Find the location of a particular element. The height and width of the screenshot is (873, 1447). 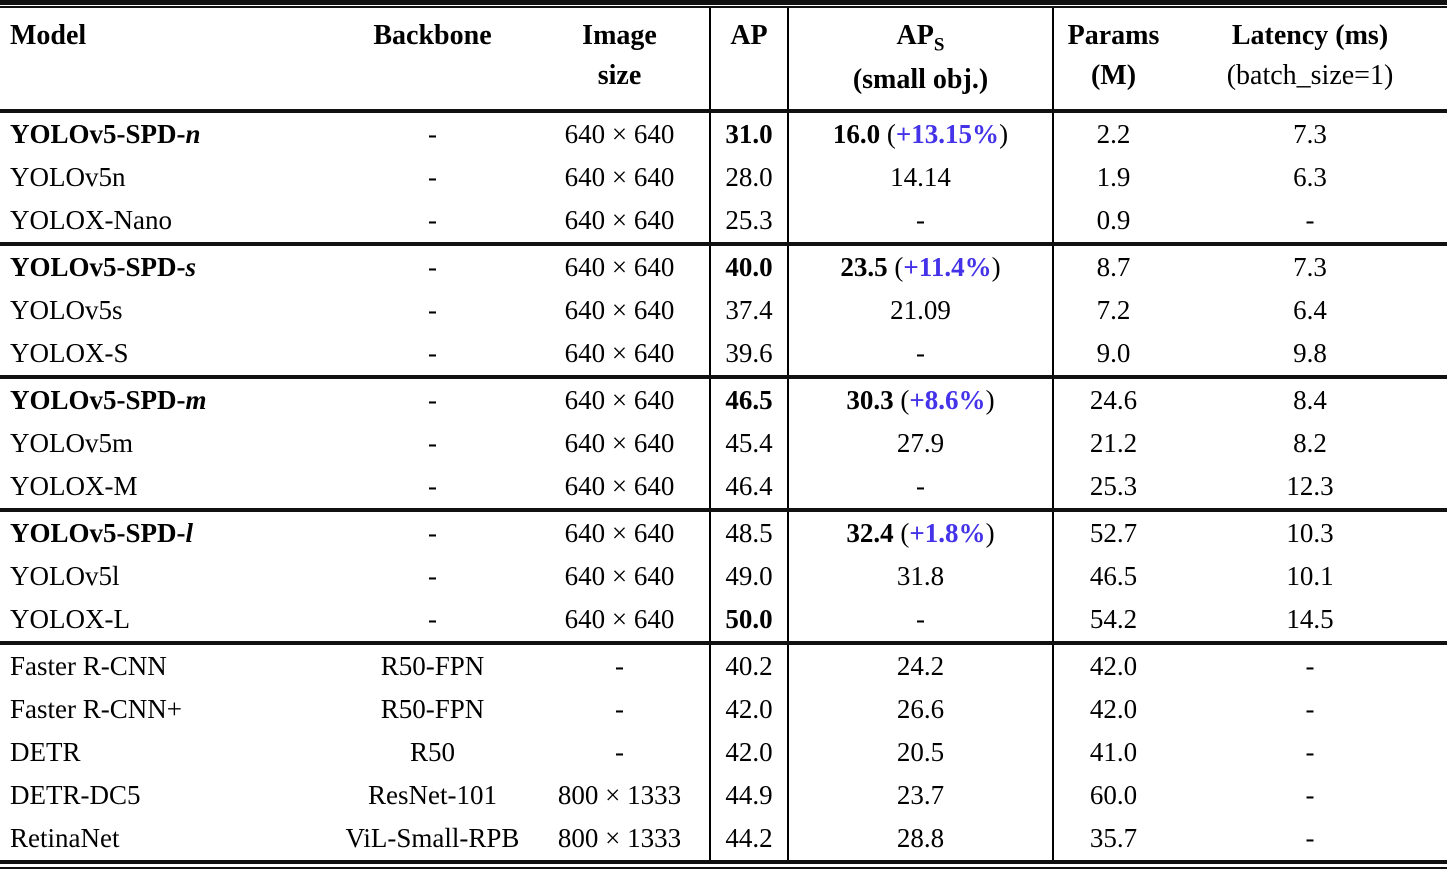

cell-latency: 10.1 is located at coordinates (1310, 576).